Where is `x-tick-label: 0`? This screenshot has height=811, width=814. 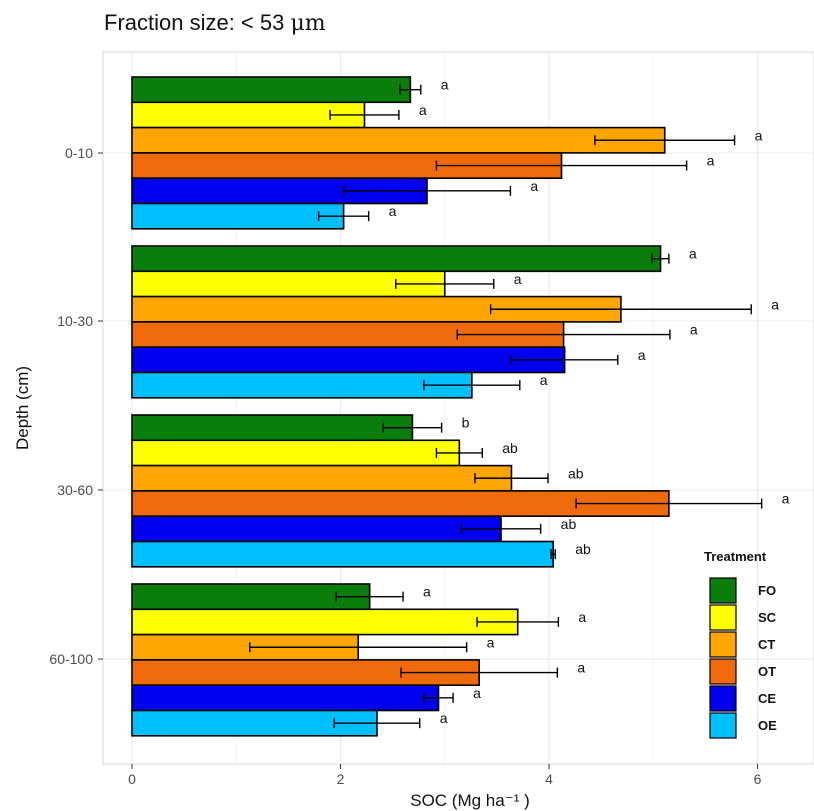 x-tick-label: 0 is located at coordinates (132, 779).